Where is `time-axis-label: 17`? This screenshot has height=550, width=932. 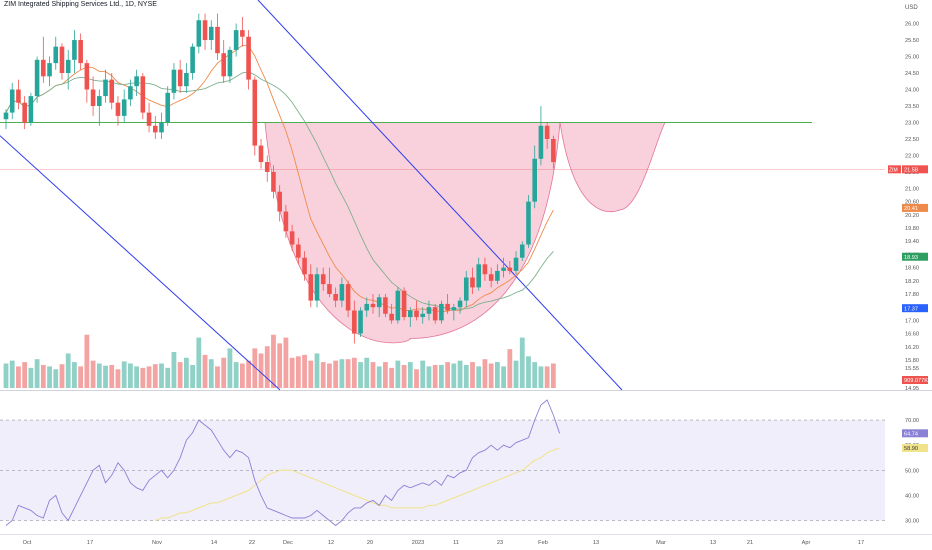 time-axis-label: 17 is located at coordinates (861, 543).